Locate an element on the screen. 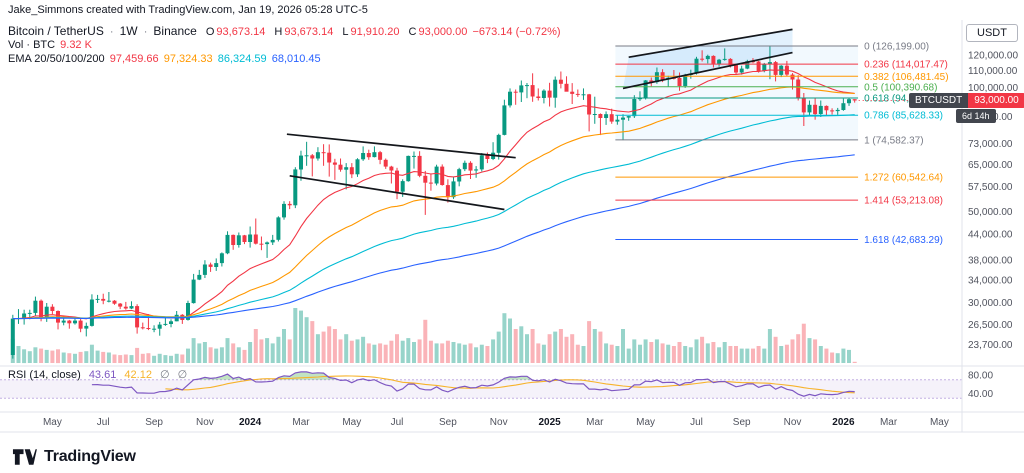 The height and width of the screenshot is (473, 1024). time-axis-label: Mar is located at coordinates (595, 422).